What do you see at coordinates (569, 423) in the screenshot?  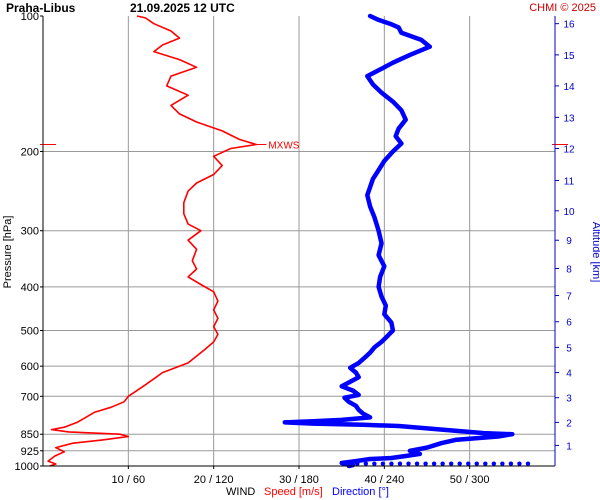 I see `altitude-tick-label-2: 2` at bounding box center [569, 423].